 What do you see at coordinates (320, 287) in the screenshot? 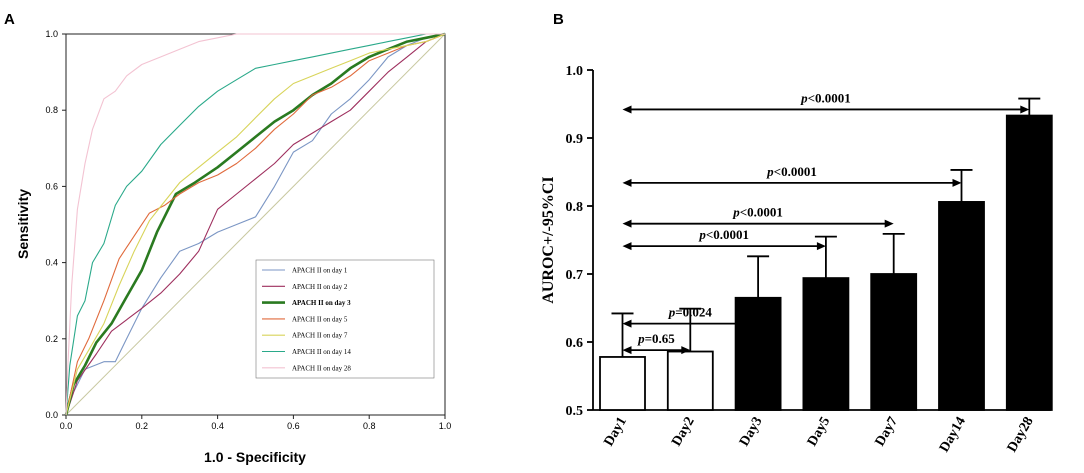
I see `legend-label: APACH II on day 2` at bounding box center [320, 287].